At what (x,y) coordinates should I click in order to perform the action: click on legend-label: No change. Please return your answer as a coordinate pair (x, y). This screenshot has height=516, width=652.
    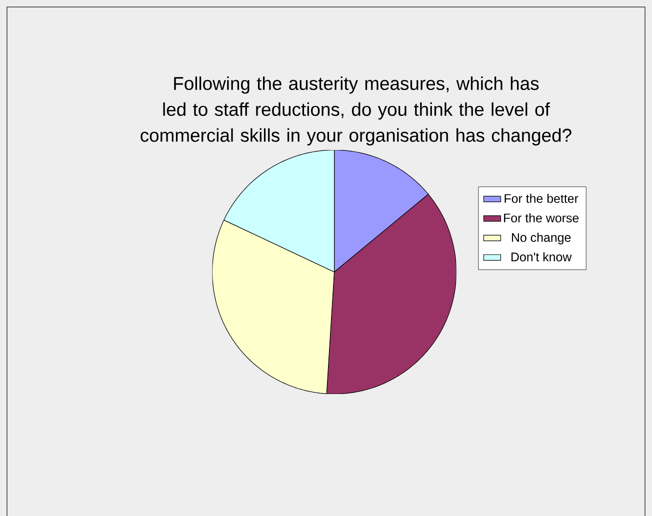
    Looking at the image, I should click on (541, 238).